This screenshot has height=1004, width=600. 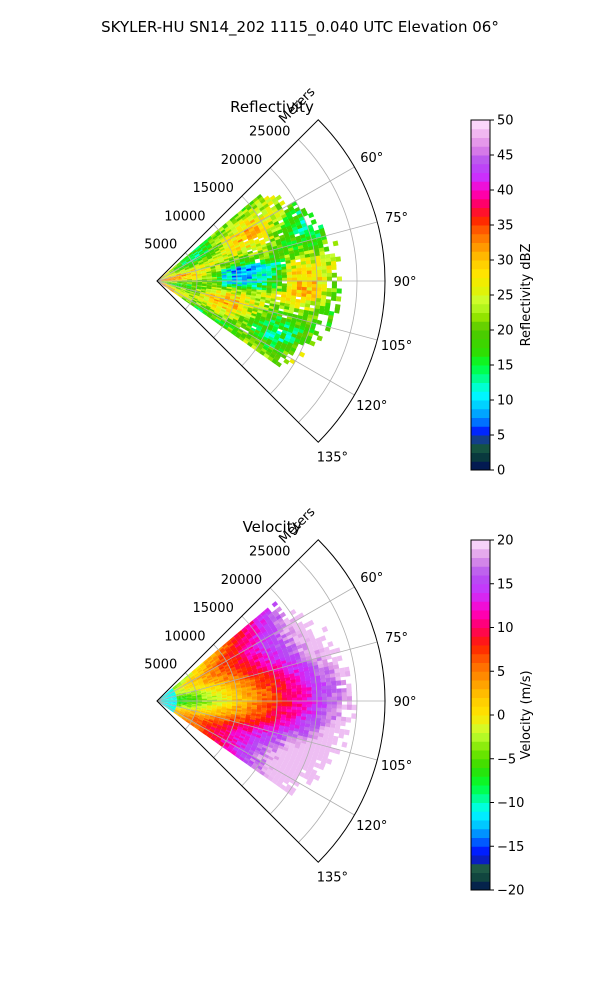 I want to click on colorbar-label: Reflectivity dBZ, so click(x=526, y=295).